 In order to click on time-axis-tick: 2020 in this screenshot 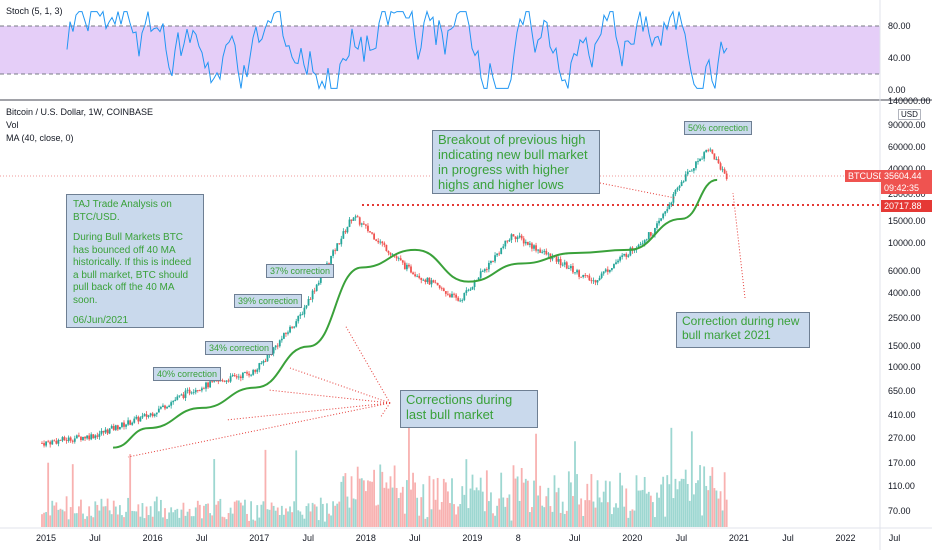, I will do `click(632, 538)`.